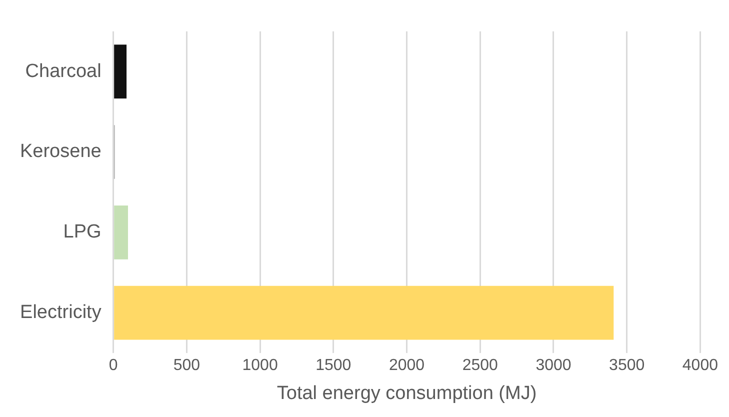 The height and width of the screenshot is (417, 729). What do you see at coordinates (406, 393) in the screenshot?
I see `x-axis-title: Total energy consumption (MJ)` at bounding box center [406, 393].